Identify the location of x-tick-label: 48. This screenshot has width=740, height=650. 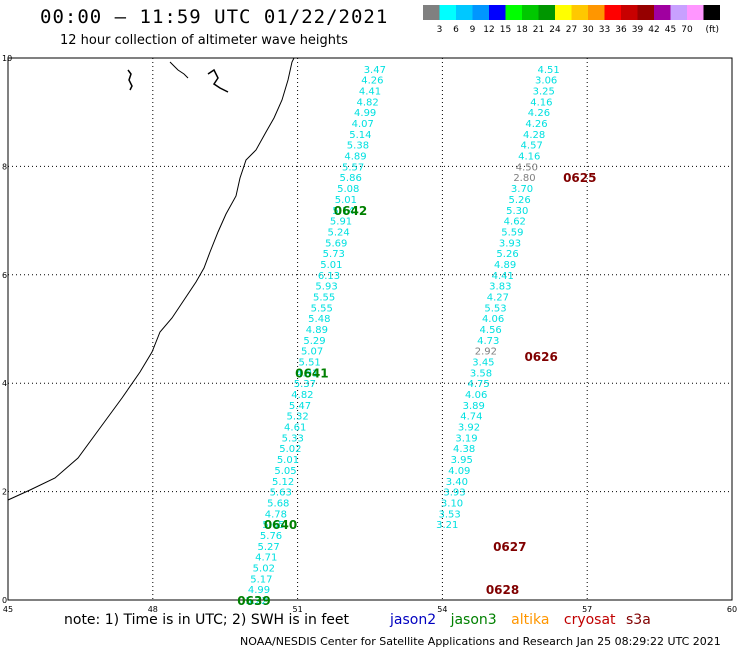
(153, 609).